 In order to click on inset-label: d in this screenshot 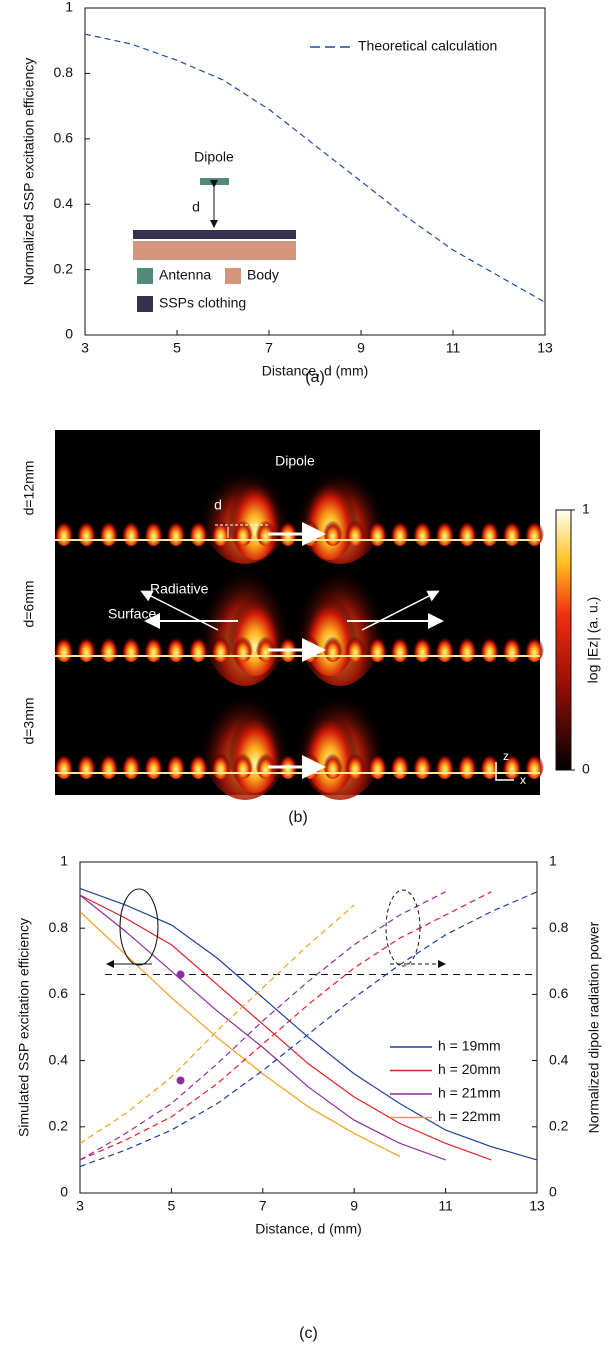, I will do `click(196, 207)`.